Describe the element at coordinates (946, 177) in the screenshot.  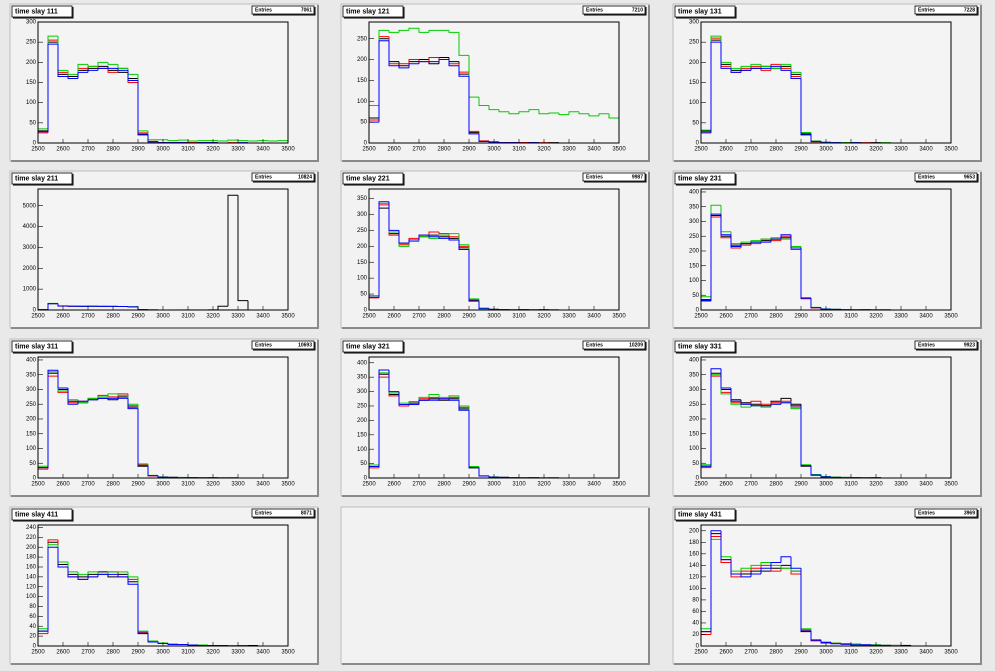
I see `stats-box` at that location.